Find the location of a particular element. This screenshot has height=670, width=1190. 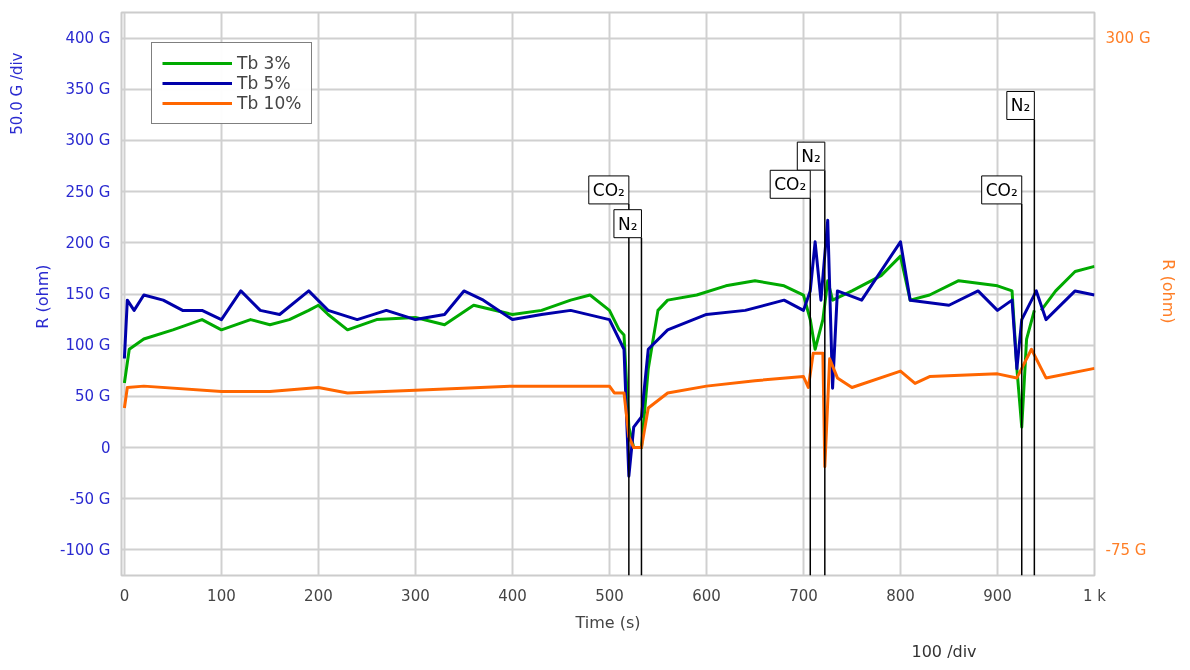

y-tick-label: 0 is located at coordinates (105, 447).